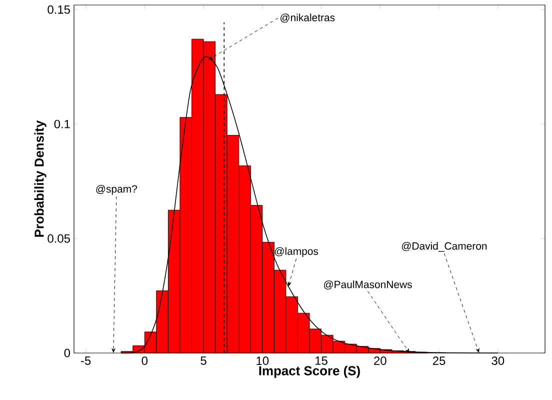  Describe the element at coordinates (307, 18) in the screenshot. I see `annotation: @nikaletras` at that location.